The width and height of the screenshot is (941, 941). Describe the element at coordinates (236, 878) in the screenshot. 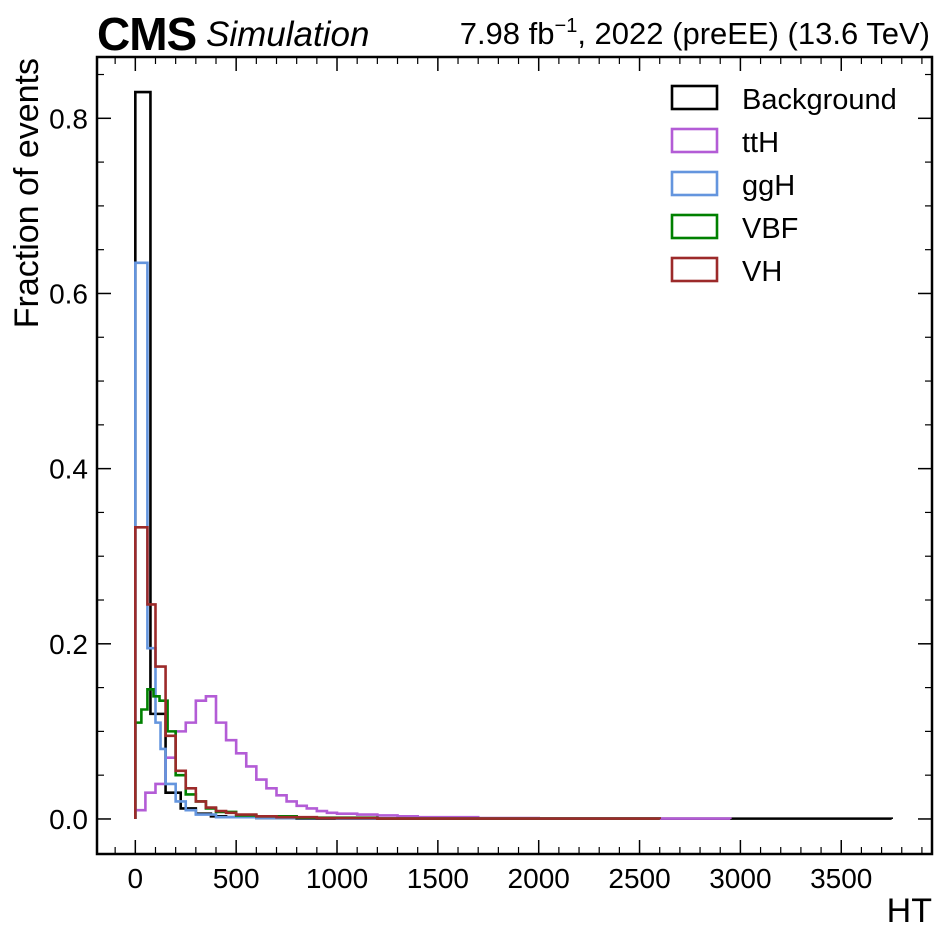

I see `x-tick-label: 500` at that location.